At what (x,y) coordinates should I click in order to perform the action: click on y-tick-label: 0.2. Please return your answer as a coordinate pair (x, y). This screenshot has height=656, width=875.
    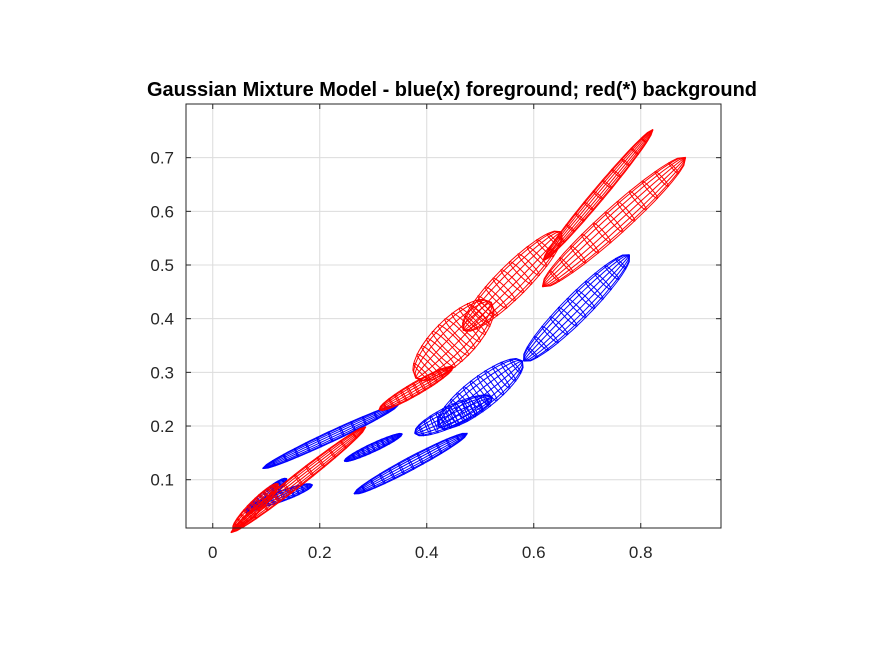
    Looking at the image, I should click on (162, 426).